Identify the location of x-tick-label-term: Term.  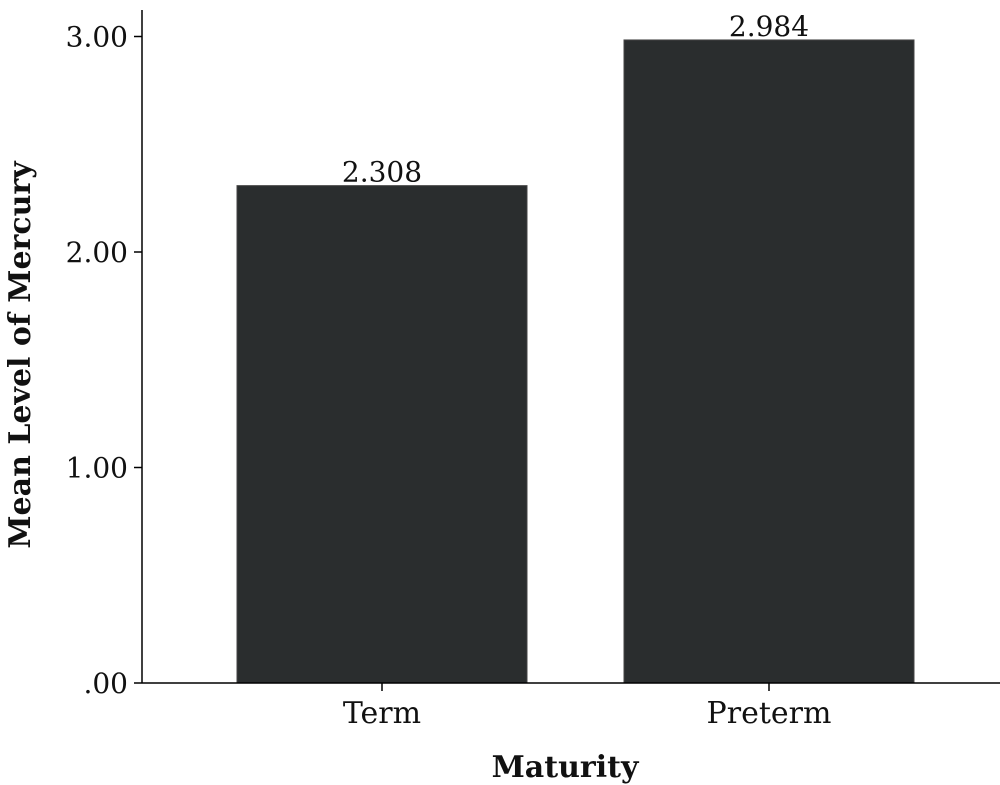
(382, 713).